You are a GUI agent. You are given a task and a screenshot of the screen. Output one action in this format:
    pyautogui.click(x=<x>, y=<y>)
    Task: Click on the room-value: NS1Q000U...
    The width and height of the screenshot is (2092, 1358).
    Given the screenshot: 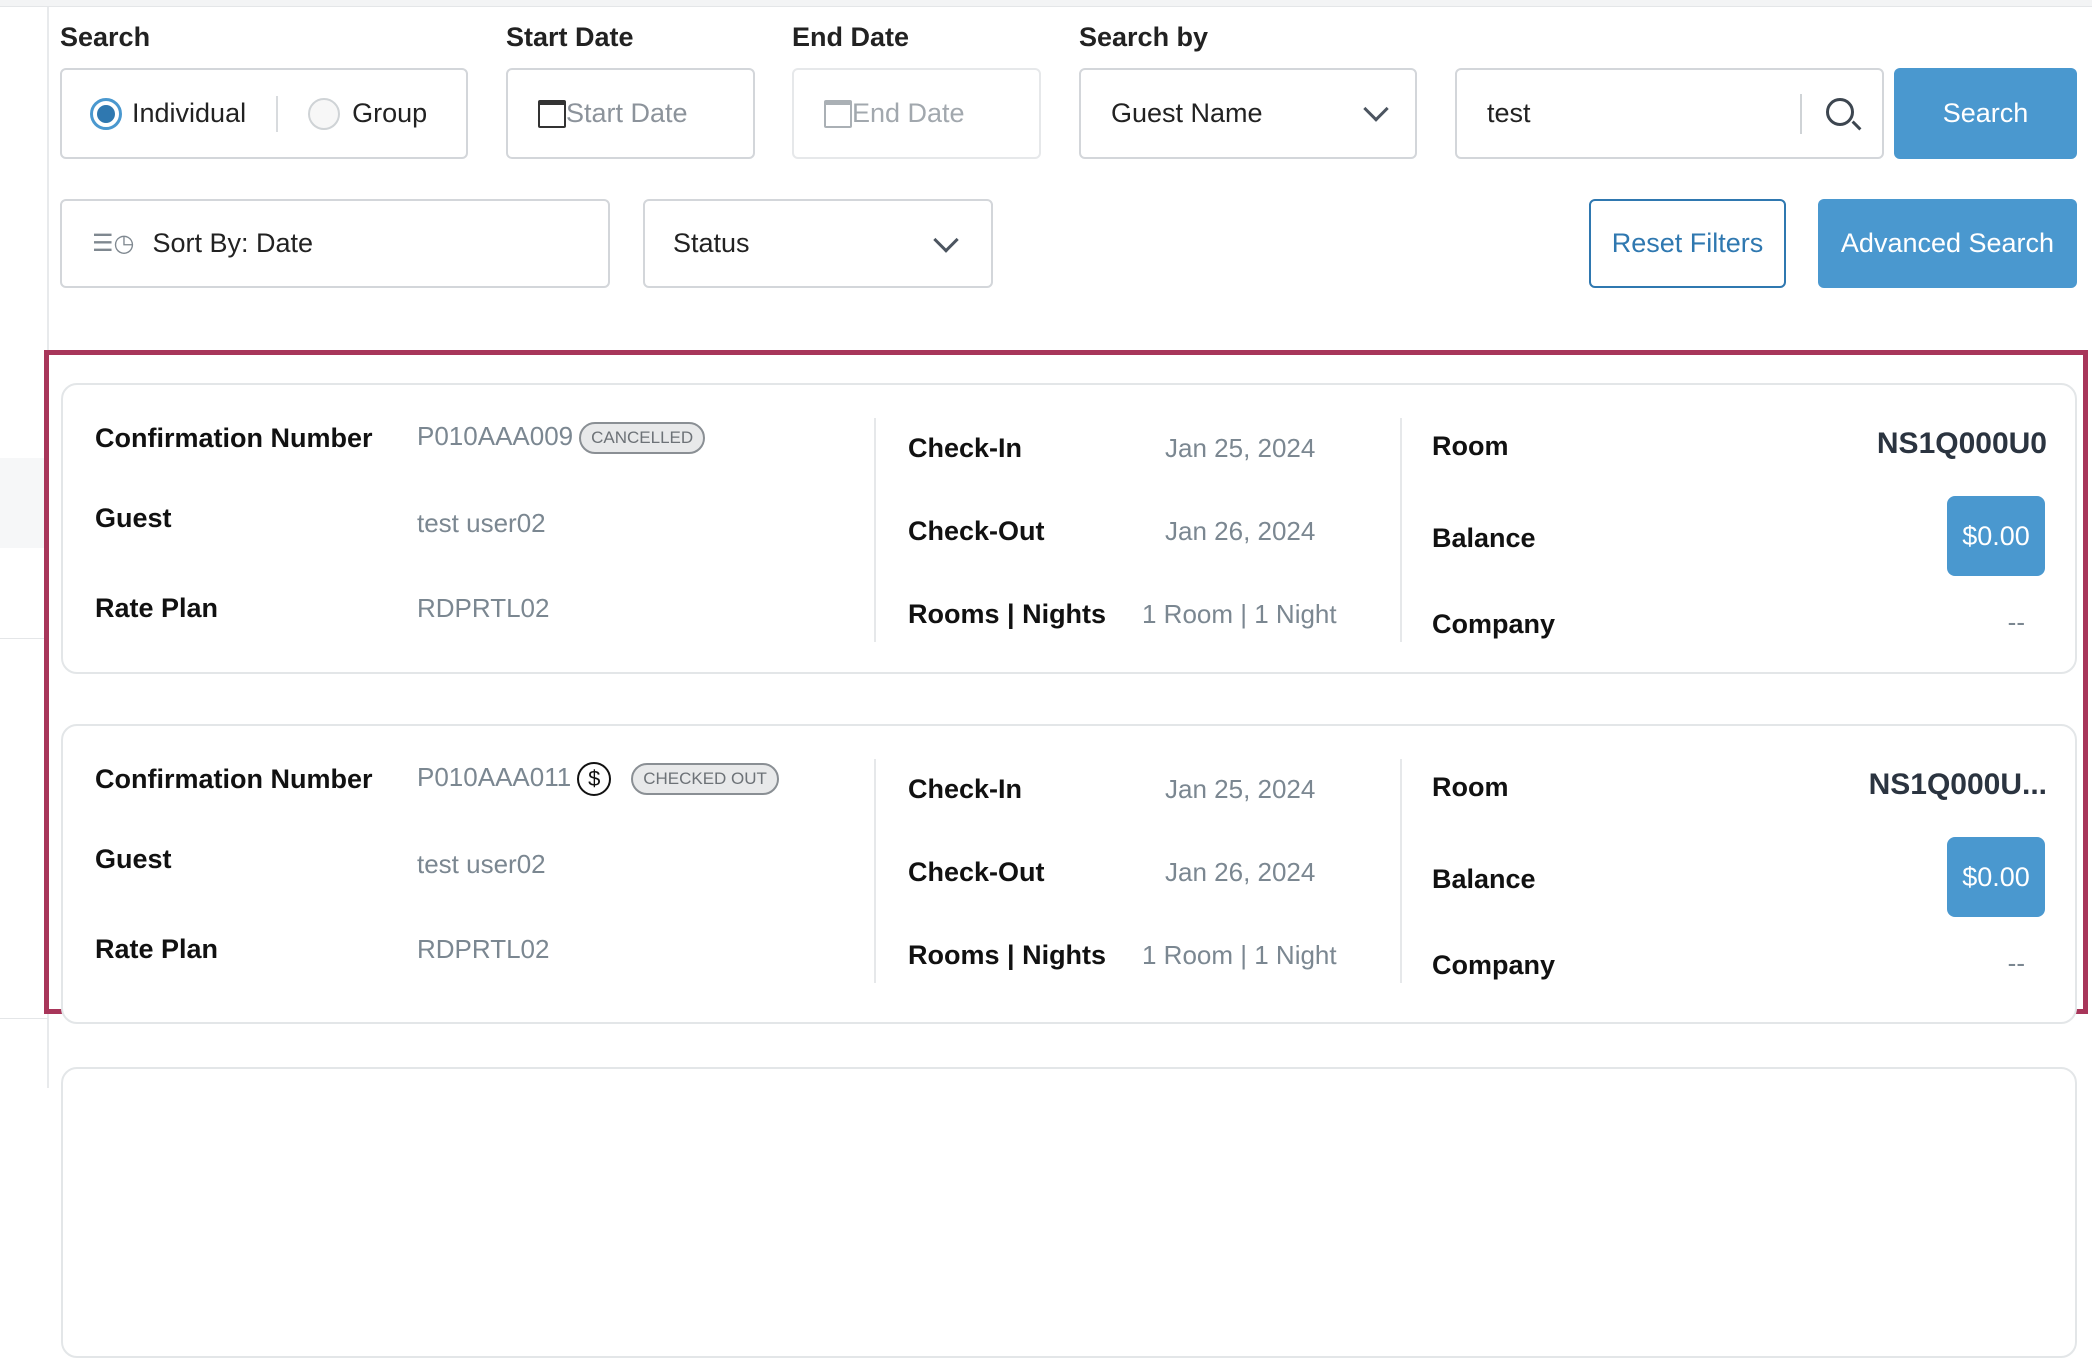 What is the action you would take?
    pyautogui.click(x=1957, y=784)
    